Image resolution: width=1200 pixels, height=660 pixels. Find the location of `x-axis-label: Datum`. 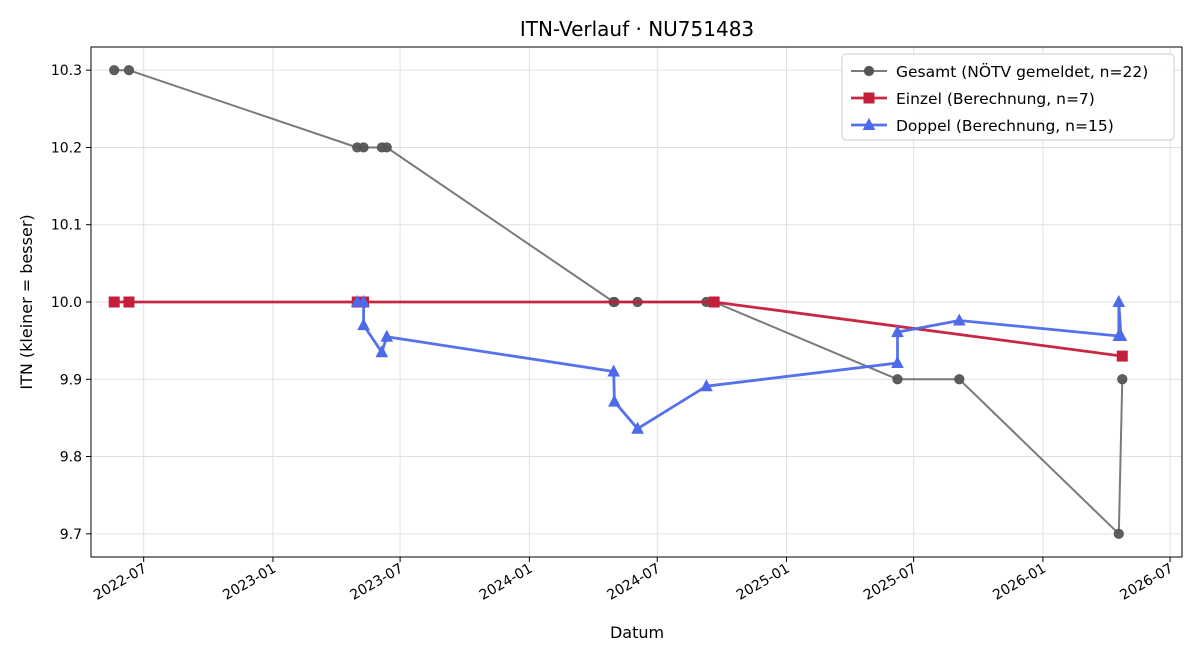

x-axis-label: Datum is located at coordinates (637, 632).